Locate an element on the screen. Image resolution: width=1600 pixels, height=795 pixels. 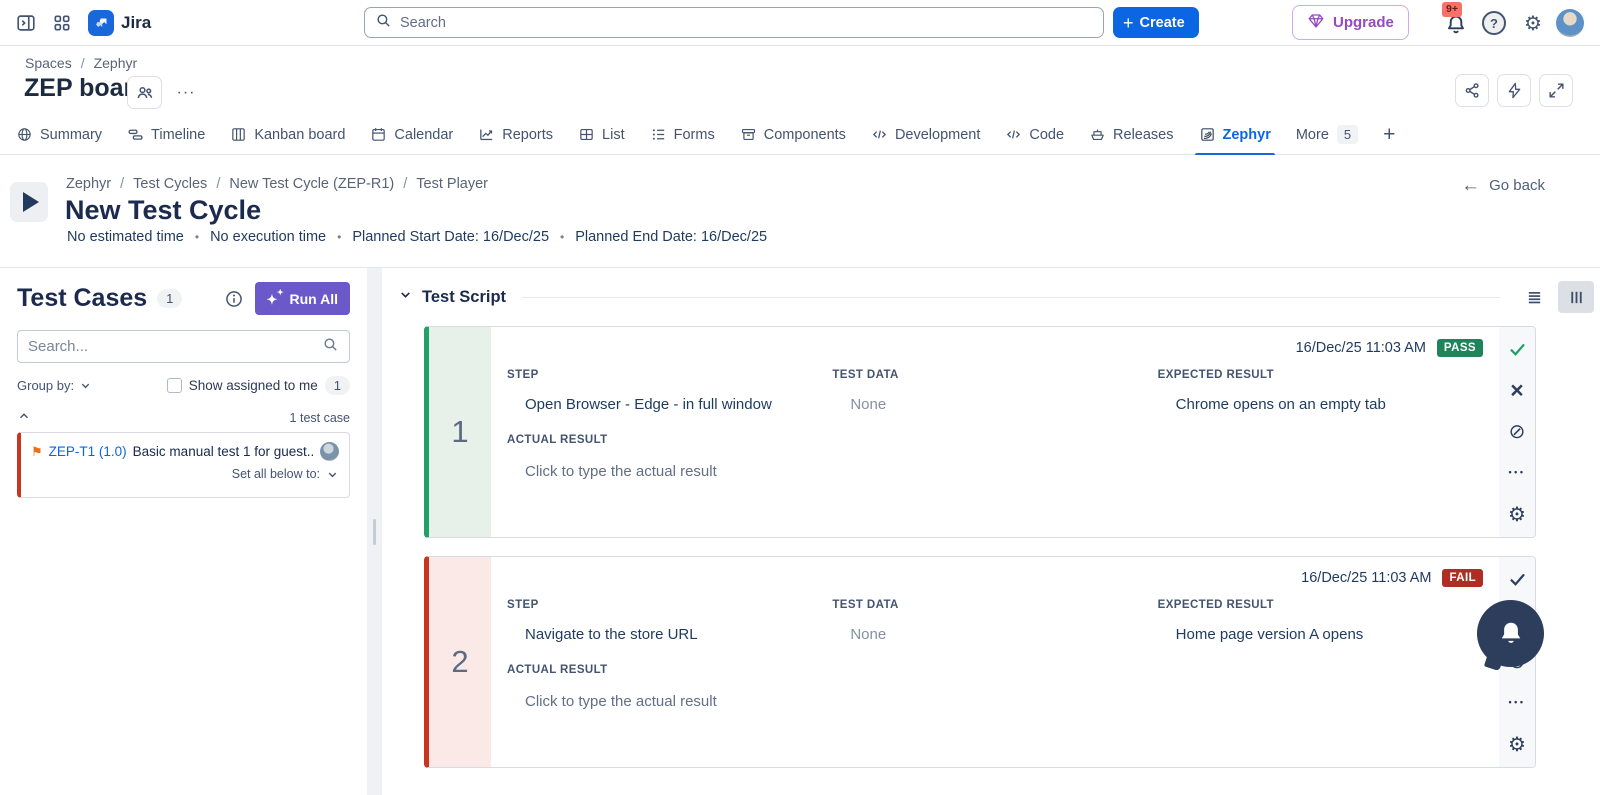
tab-releases: Releases is located at coordinates (1131, 135).